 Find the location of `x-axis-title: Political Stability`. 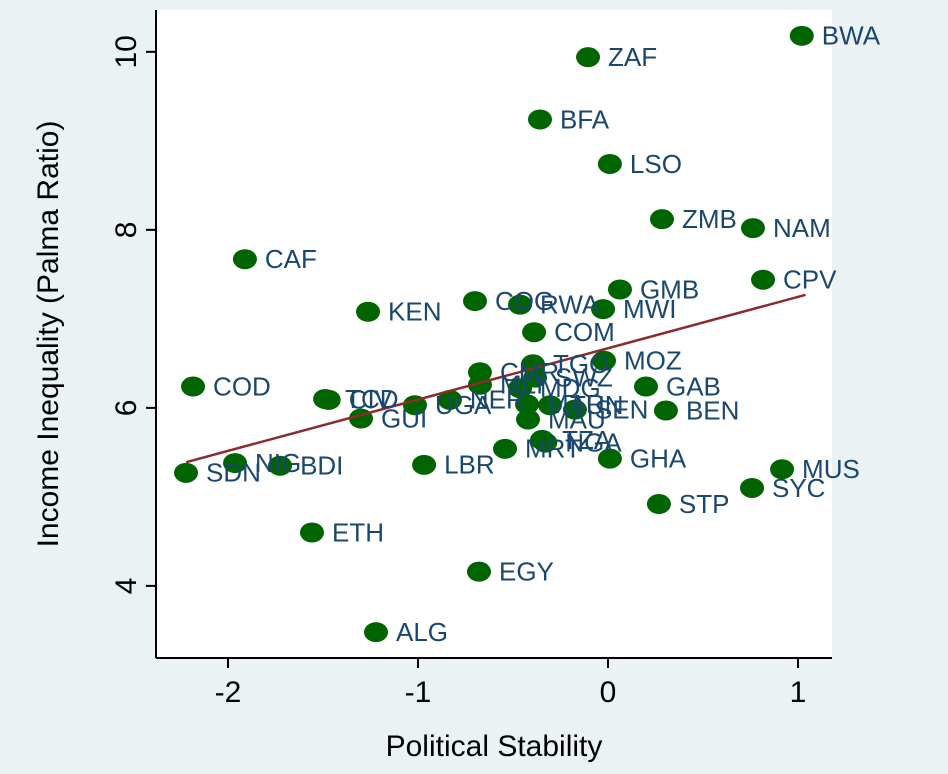

x-axis-title: Political Stability is located at coordinates (494, 746).